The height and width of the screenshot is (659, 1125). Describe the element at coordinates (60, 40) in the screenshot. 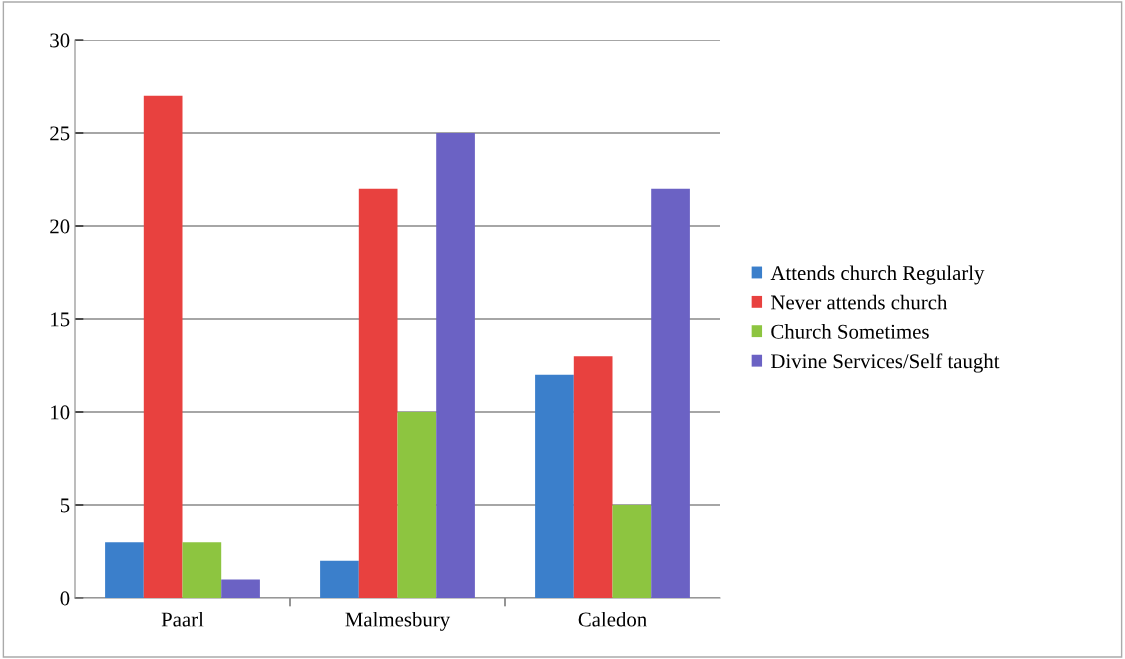

I see `y-tick-label: 30` at that location.